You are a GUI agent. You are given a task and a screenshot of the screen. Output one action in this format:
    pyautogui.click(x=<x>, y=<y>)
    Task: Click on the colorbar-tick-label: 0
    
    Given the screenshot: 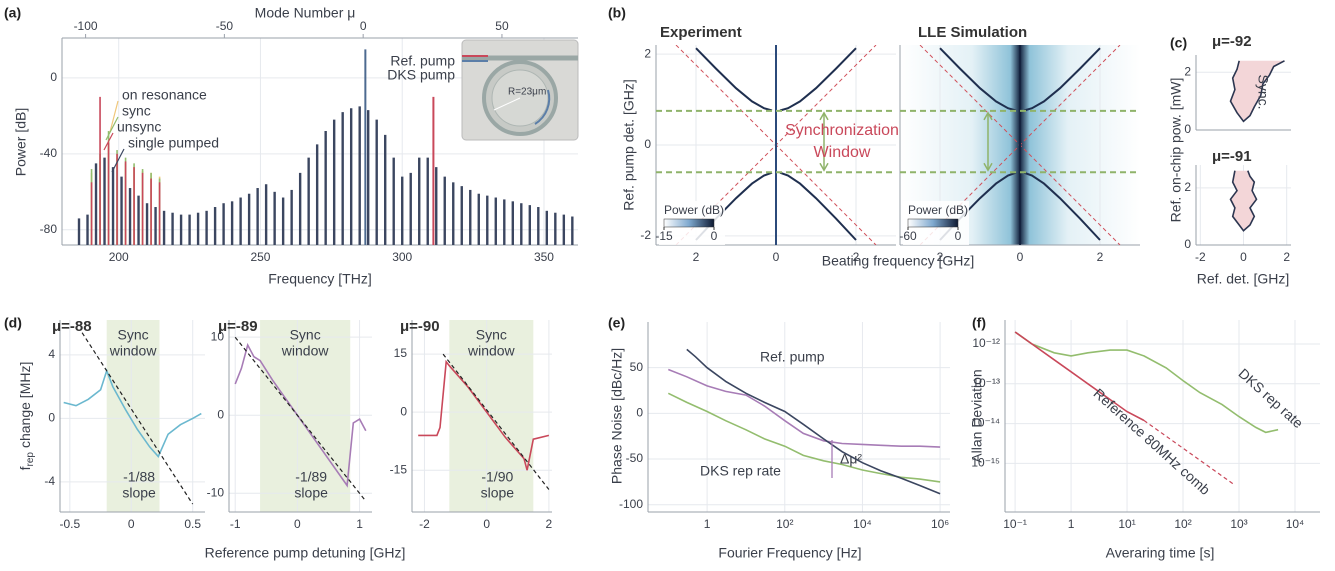 What is the action you would take?
    pyautogui.click(x=714, y=236)
    